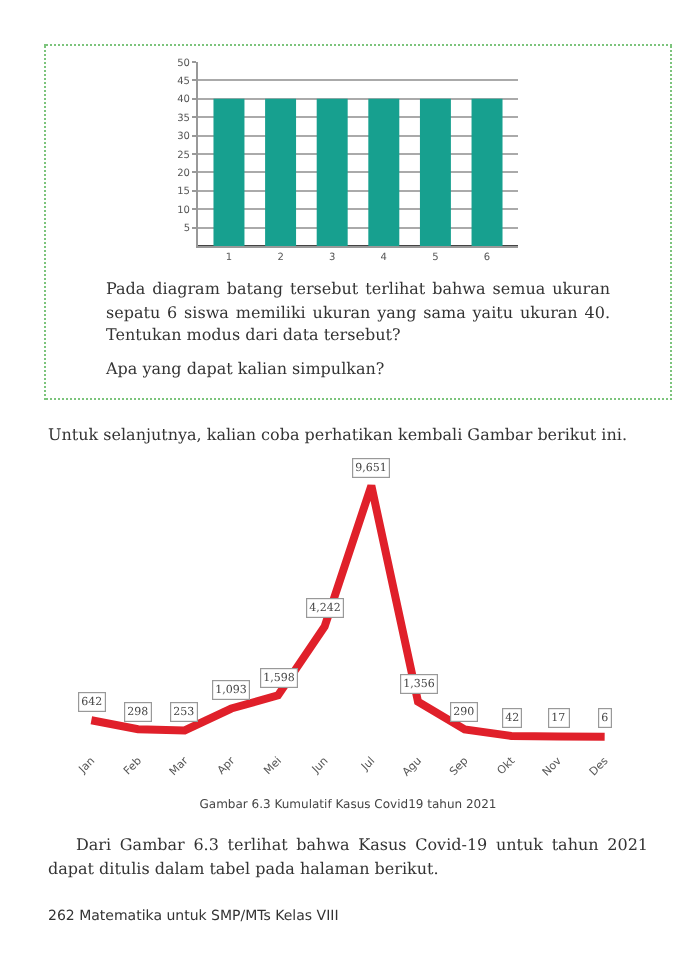 Image resolution: width=692 pixels, height=960 pixels. Describe the element at coordinates (348, 857) in the screenshot. I see `text: Dari Gambar 6.3 terlihat bahwa Kasus Covid-19 untuk tahun 2021 dapat ditulis dalam tabel pada halaman berikut.` at that location.